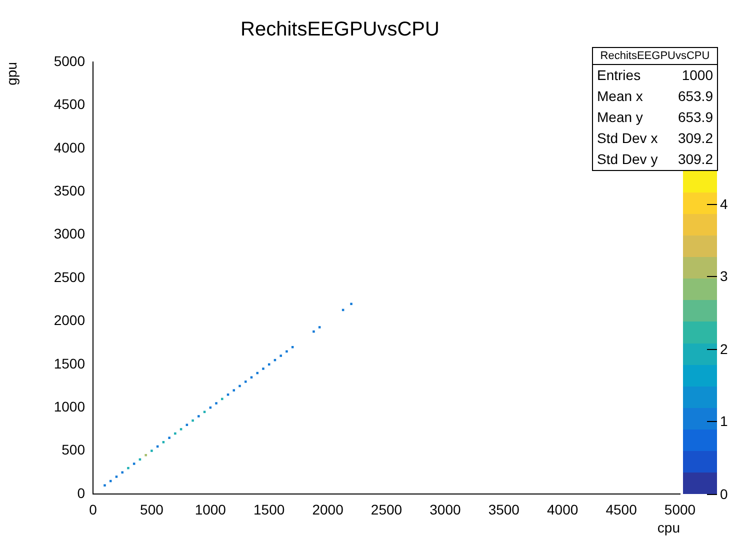  What do you see at coordinates (655, 96) in the screenshot?
I see `text: Mean x 653.9` at bounding box center [655, 96].